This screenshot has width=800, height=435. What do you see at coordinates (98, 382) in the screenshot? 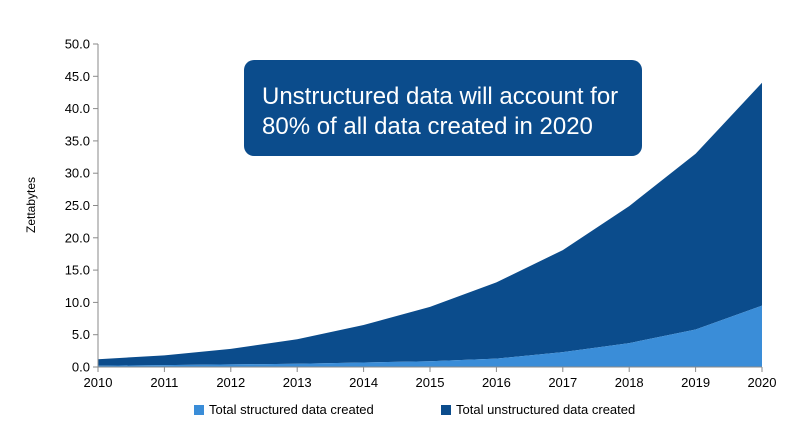
I see `x-tick-label: 2010` at bounding box center [98, 382].